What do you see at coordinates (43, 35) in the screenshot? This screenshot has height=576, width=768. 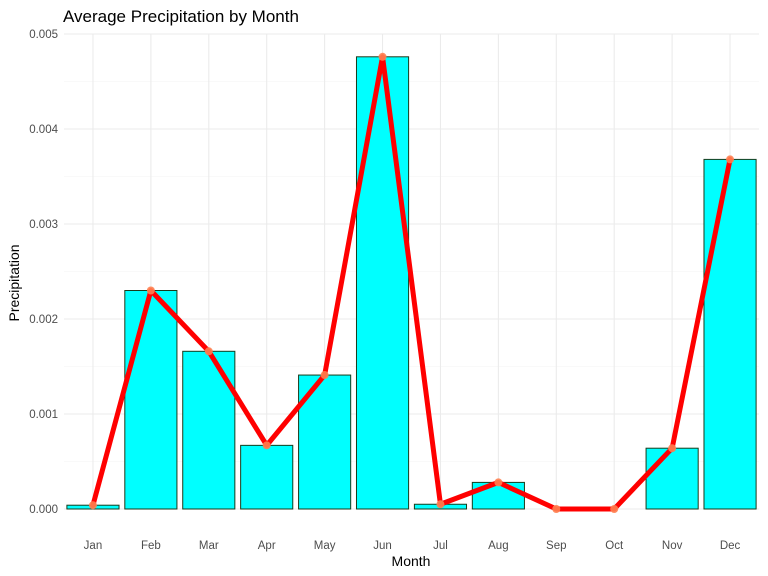 I see `y-tick-label: 0.005` at bounding box center [43, 35].